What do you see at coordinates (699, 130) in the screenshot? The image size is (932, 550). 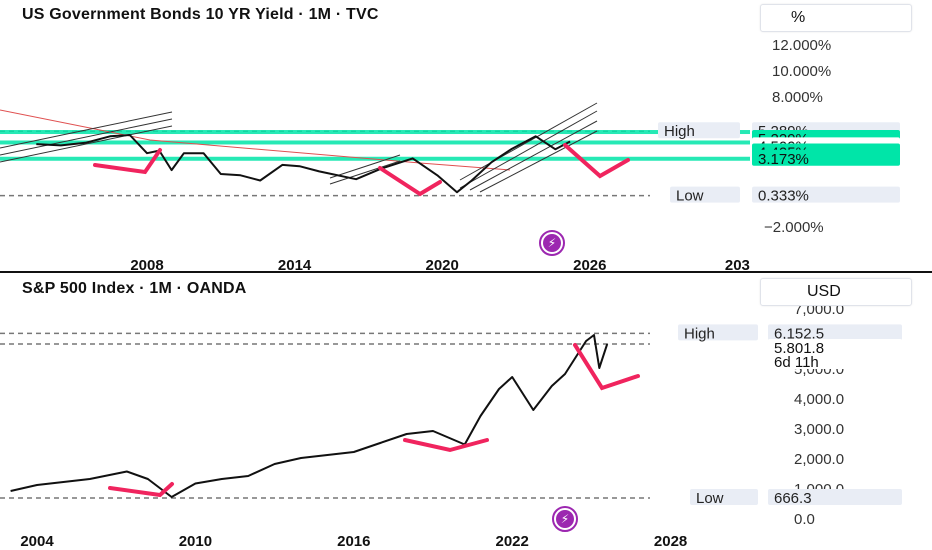 I see `top-high-label-bg` at bounding box center [699, 130].